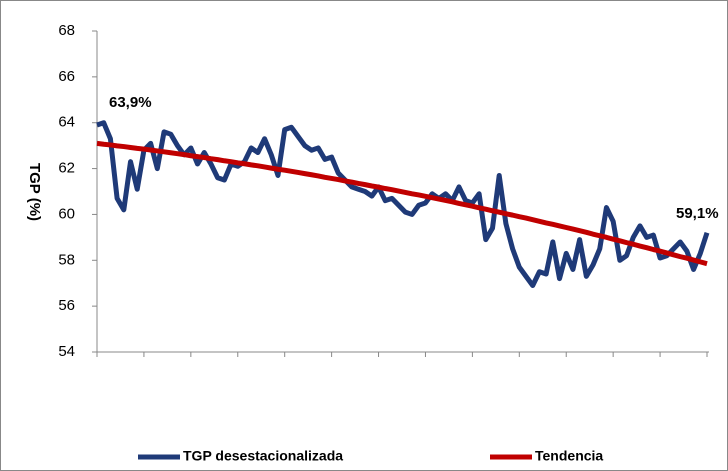  Describe the element at coordinates (66, 122) in the screenshot. I see `y-tick-label: 64` at that location.